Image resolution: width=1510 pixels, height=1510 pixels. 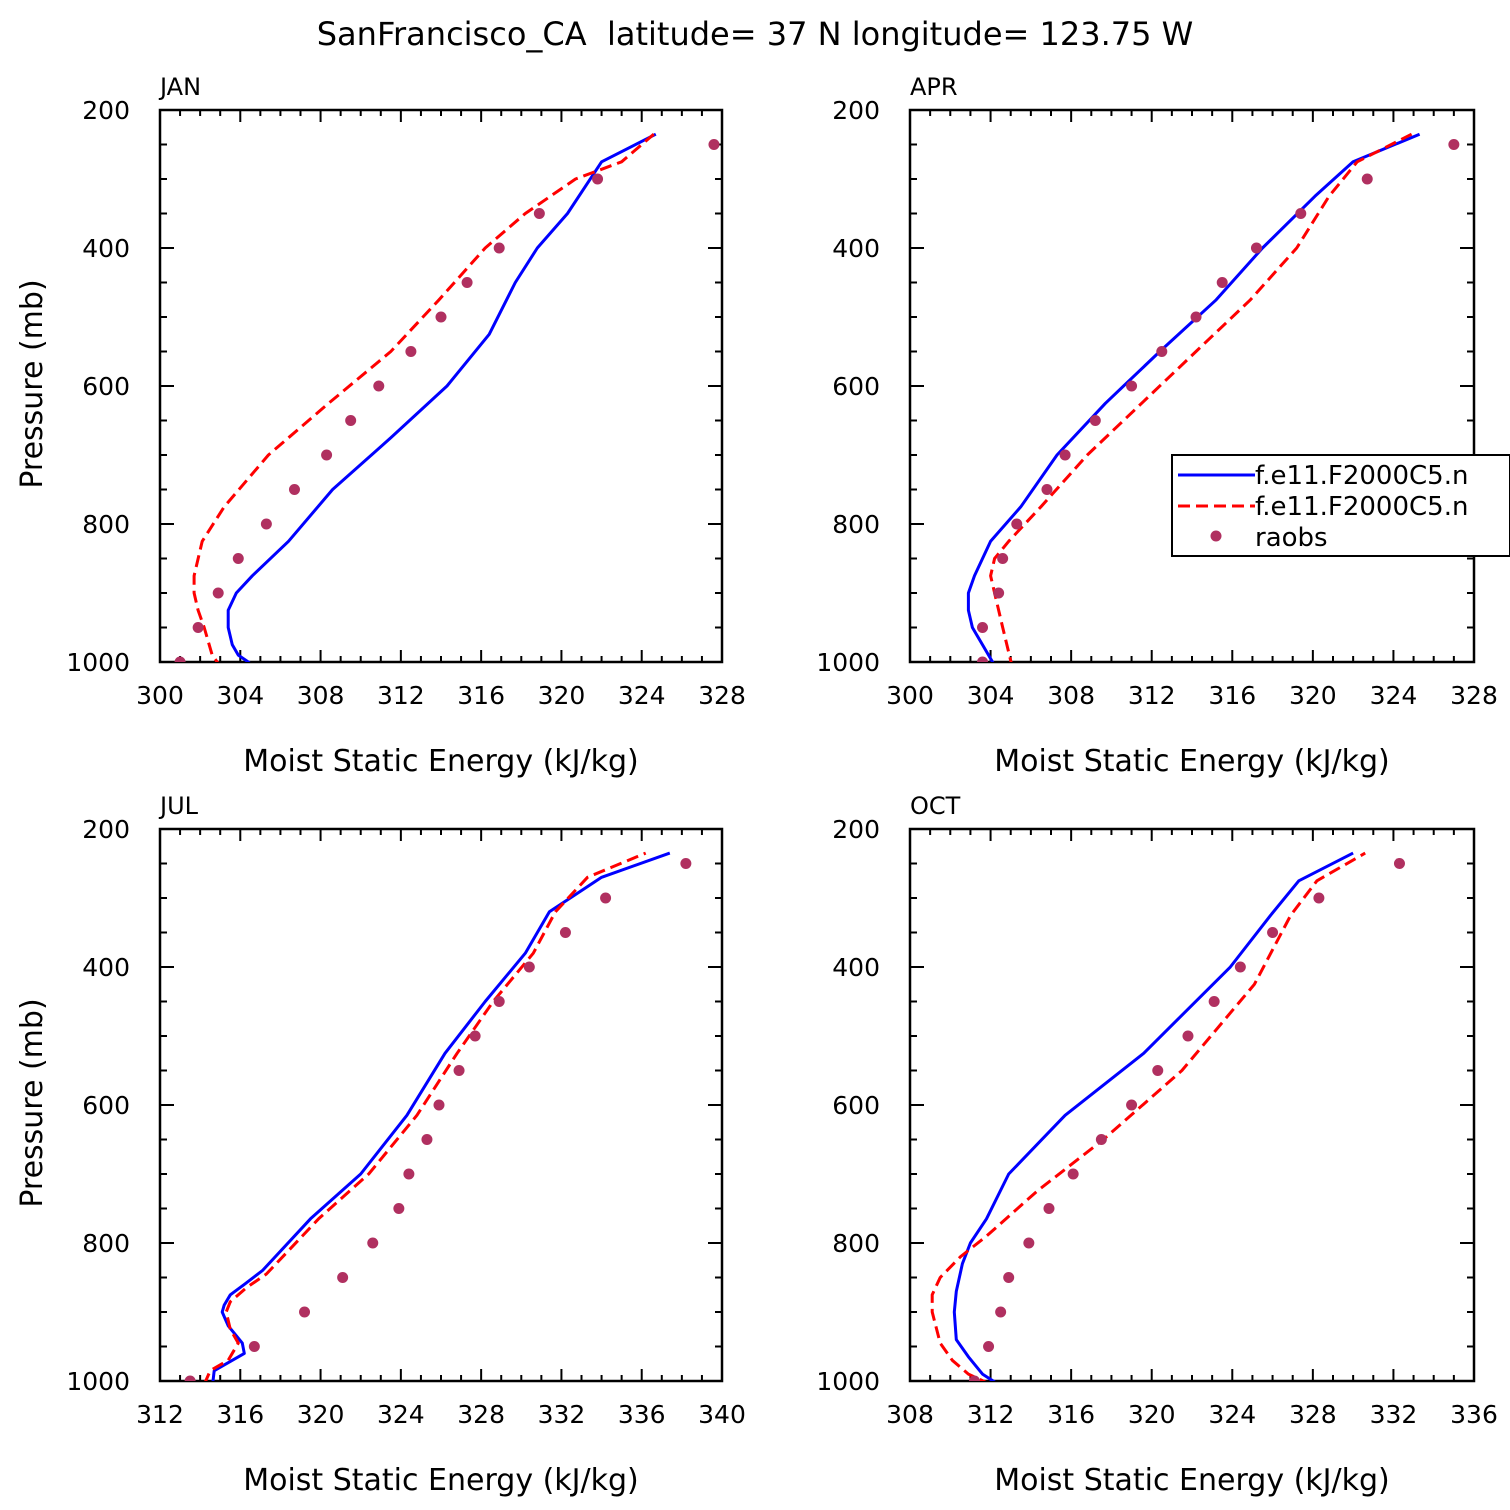 What do you see at coordinates (179, 87) in the screenshot?
I see `panel-title: JAN` at bounding box center [179, 87].